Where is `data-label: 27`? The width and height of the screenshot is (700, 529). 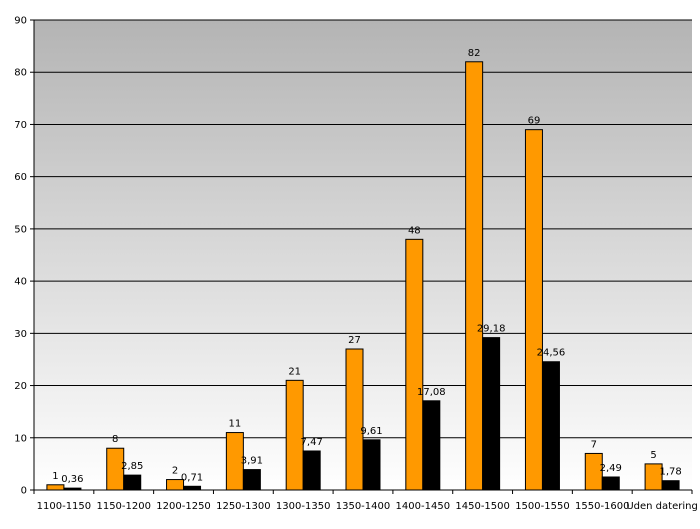 data-label: 27 is located at coordinates (354, 340).